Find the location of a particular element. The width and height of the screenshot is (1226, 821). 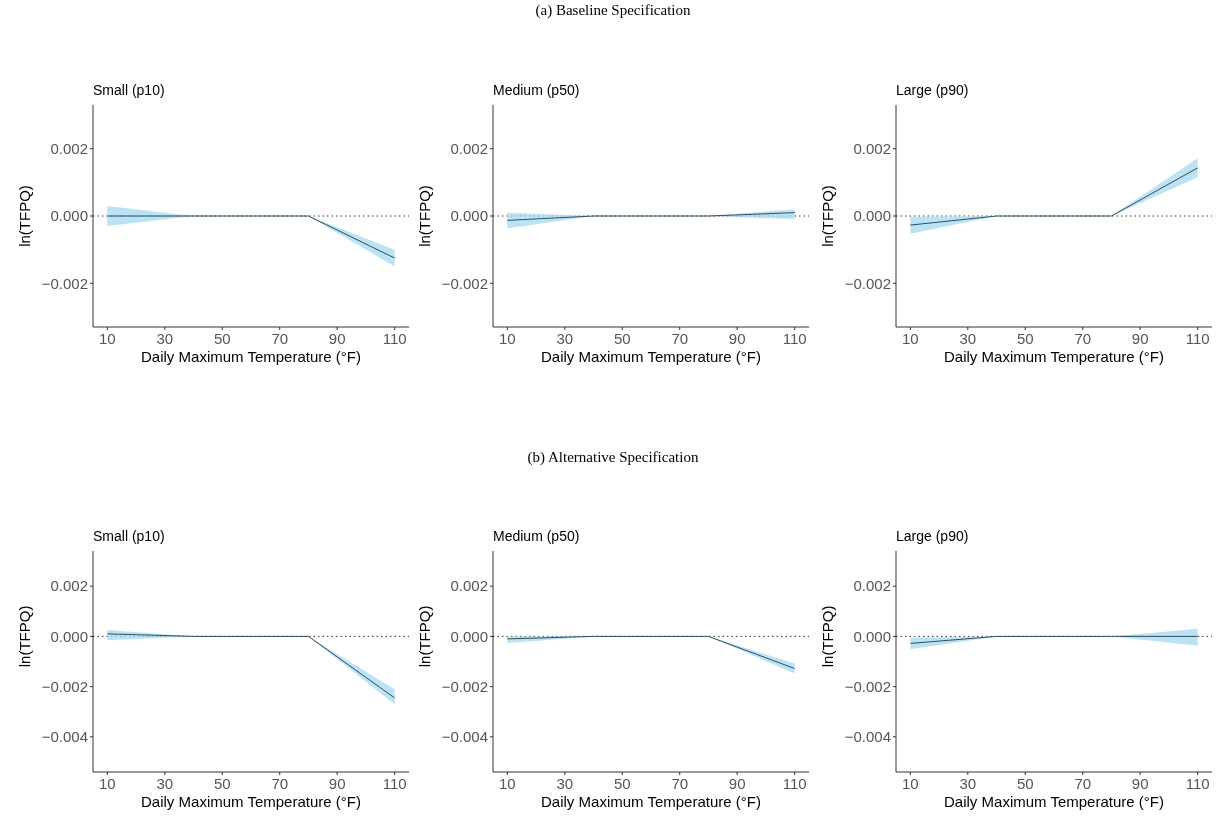

text: (a) Baseline Specification is located at coordinates (613, 10).